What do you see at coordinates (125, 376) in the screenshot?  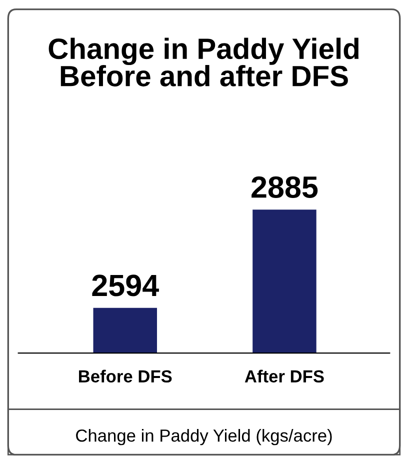 I see `x-tick-label: Before DFS` at bounding box center [125, 376].